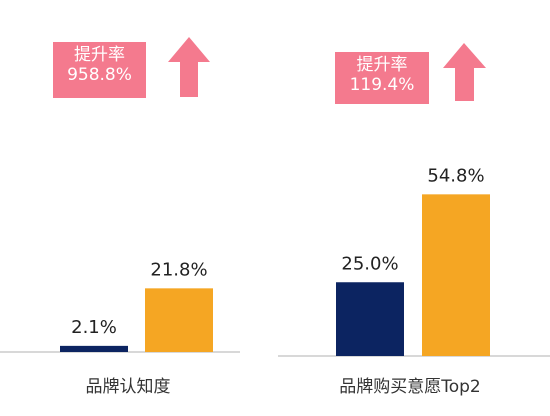  I want to click on bar-purchase-intent-after, so click(456, 275).